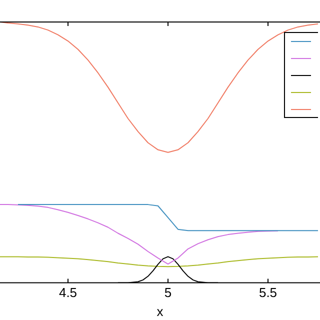  What do you see at coordinates (168, 292) in the screenshot?
I see `x-tick-label: 5` at bounding box center [168, 292].